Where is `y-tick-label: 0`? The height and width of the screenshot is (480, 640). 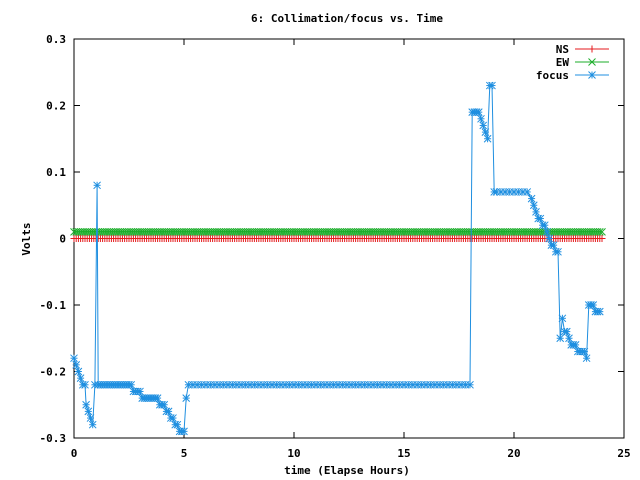 y-tick-label: 0 is located at coordinates (62, 239).